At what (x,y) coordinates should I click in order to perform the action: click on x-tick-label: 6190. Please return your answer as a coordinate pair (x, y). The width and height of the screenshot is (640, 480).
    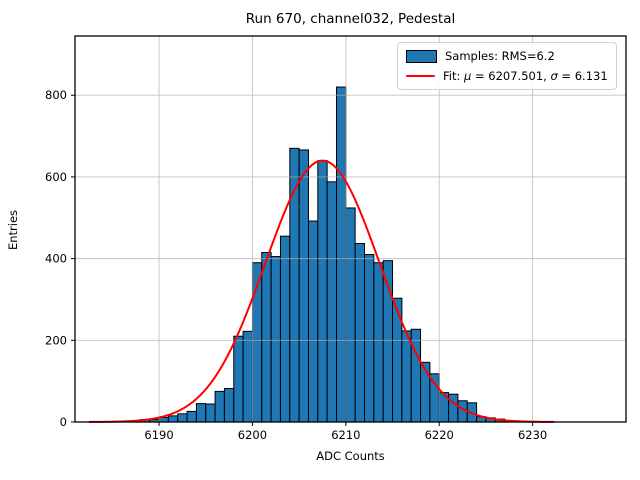
    Looking at the image, I should click on (158, 435).